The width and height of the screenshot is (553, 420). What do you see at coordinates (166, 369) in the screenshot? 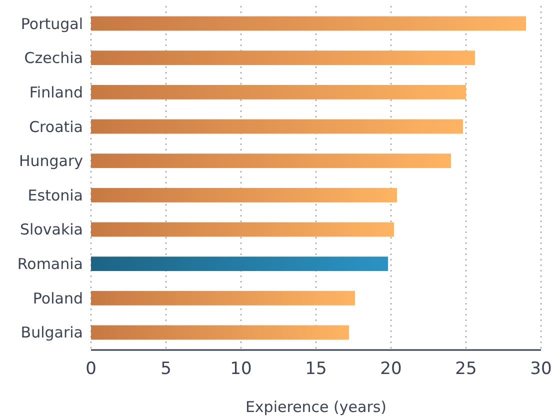
I see `x-tick-label: 5` at bounding box center [166, 369].